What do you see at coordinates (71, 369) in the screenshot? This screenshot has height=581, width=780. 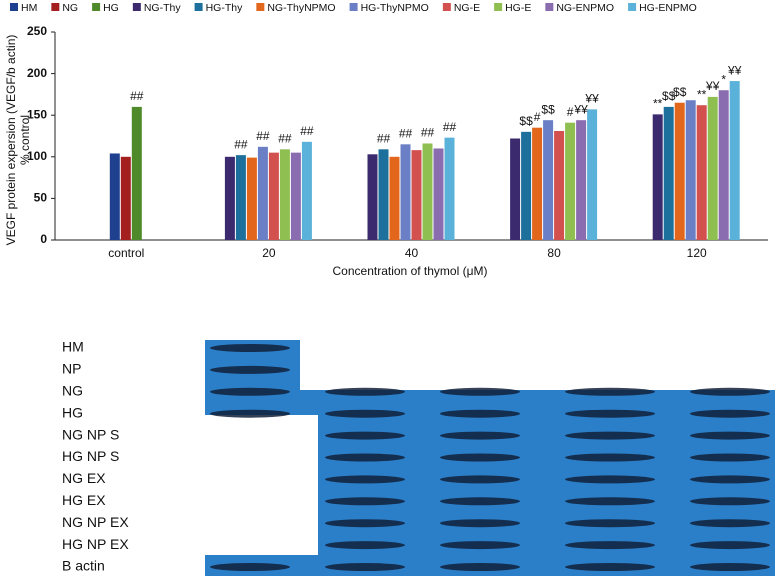 I see `blot-label: NP` at bounding box center [71, 369].